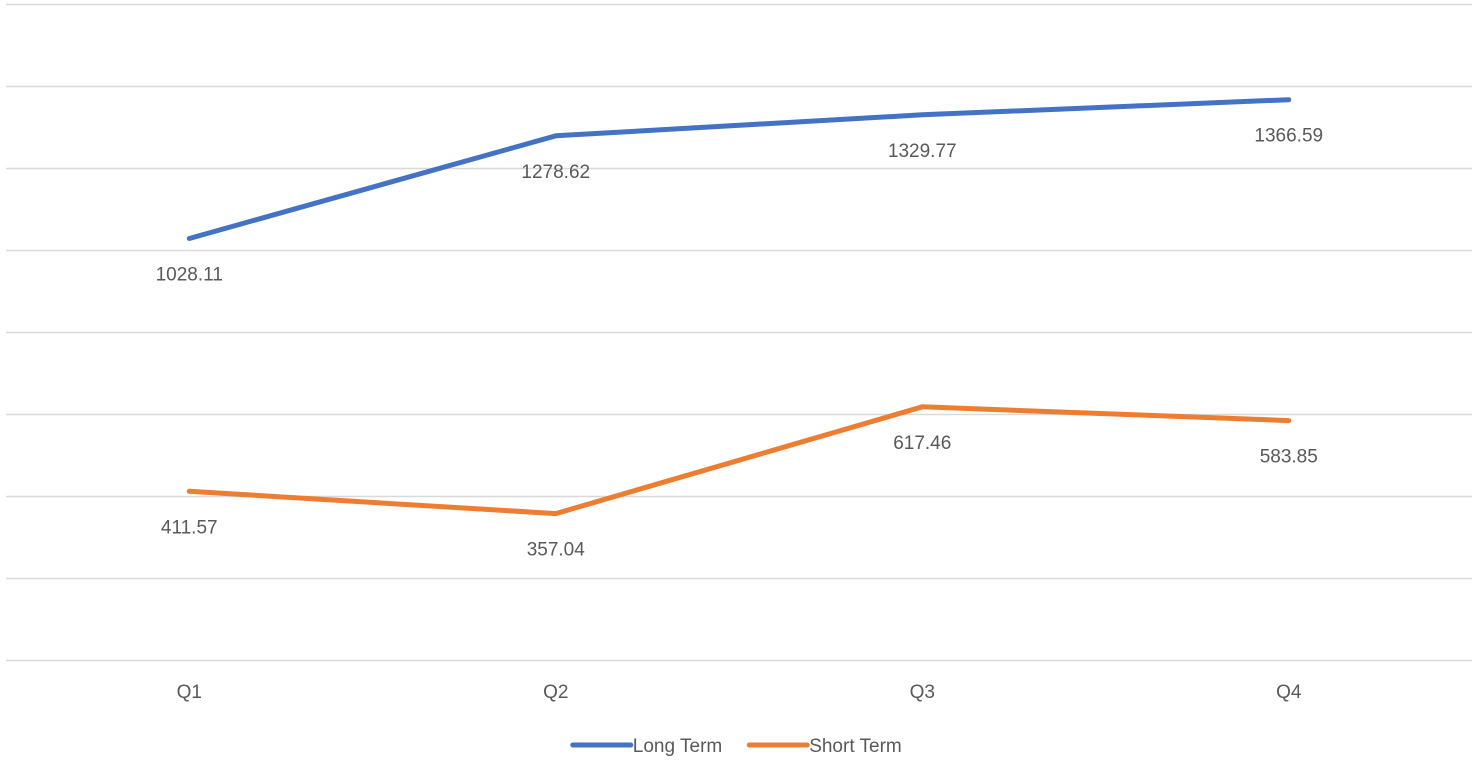 The height and width of the screenshot is (765, 1478). What do you see at coordinates (677, 746) in the screenshot?
I see `legend-label: Long Term` at bounding box center [677, 746].